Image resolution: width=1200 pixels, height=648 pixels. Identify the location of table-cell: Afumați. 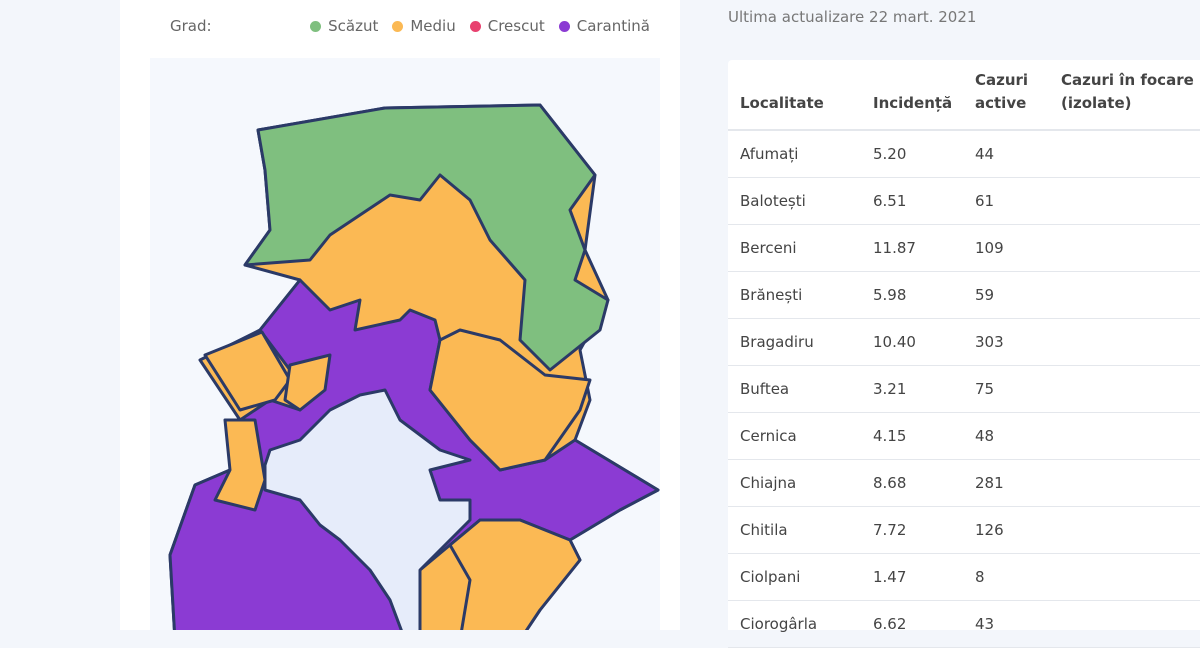
(794, 154).